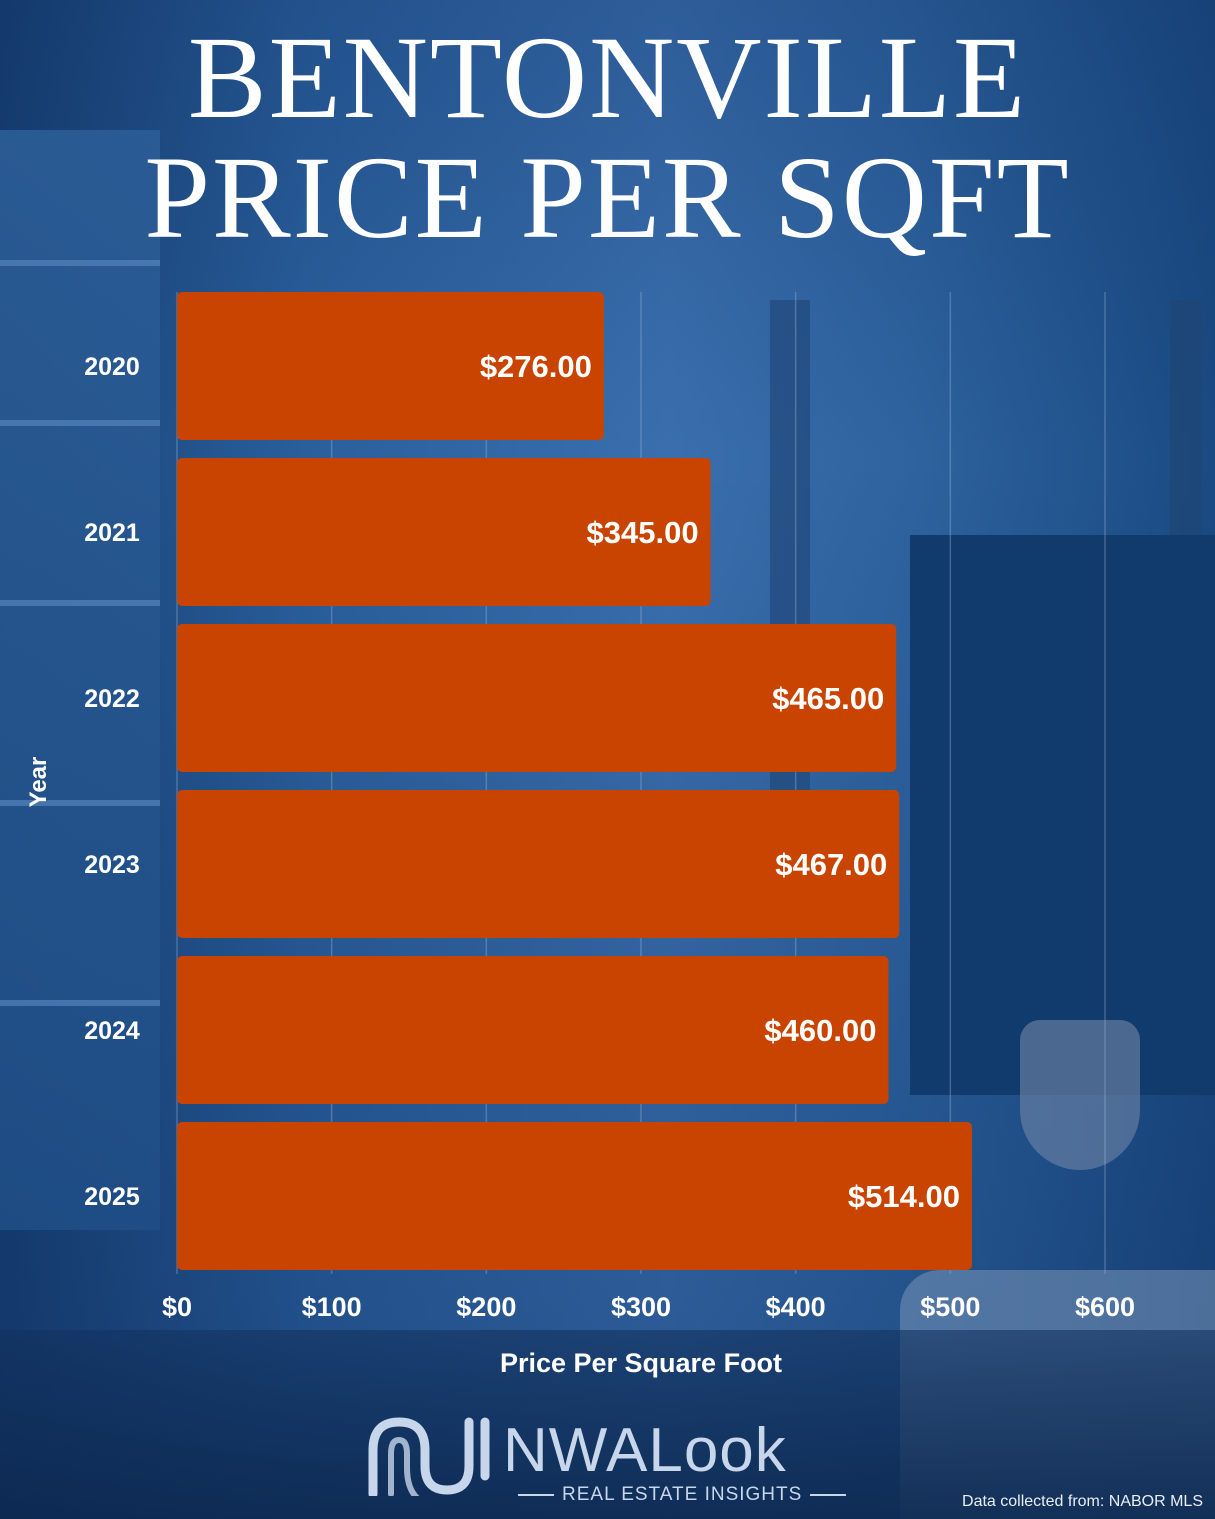  Describe the element at coordinates (112, 865) in the screenshot. I see `y-tick-2023: 2023` at that location.